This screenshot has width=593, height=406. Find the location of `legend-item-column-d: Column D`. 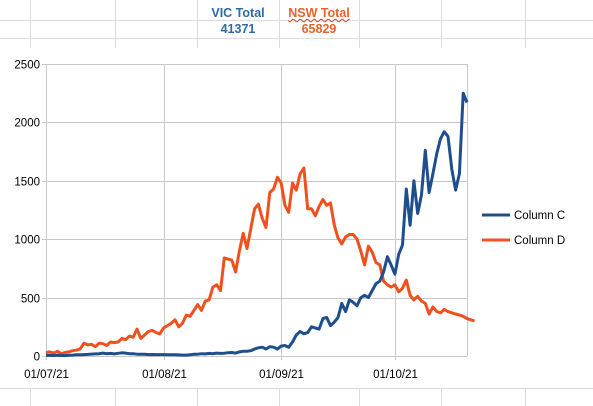

legend-item-column-d: Column D is located at coordinates (523, 241).